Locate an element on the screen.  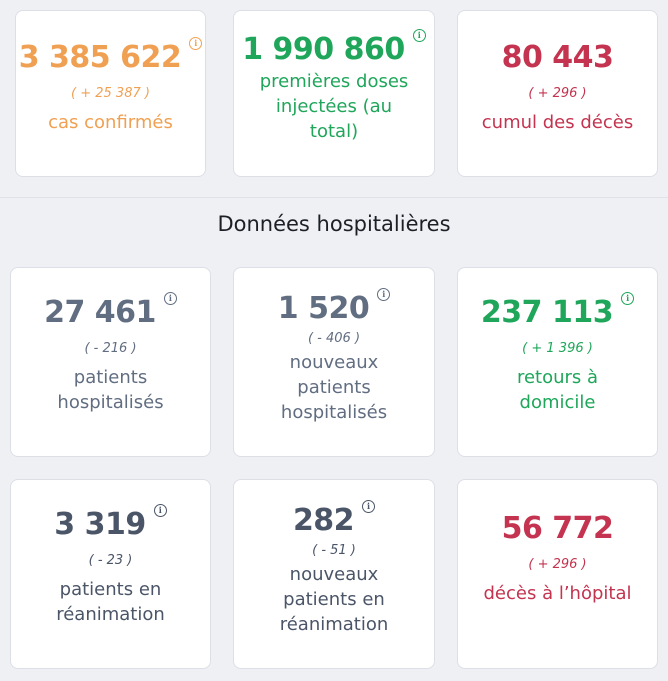
card-value-row: 80 443 is located at coordinates (558, 57).